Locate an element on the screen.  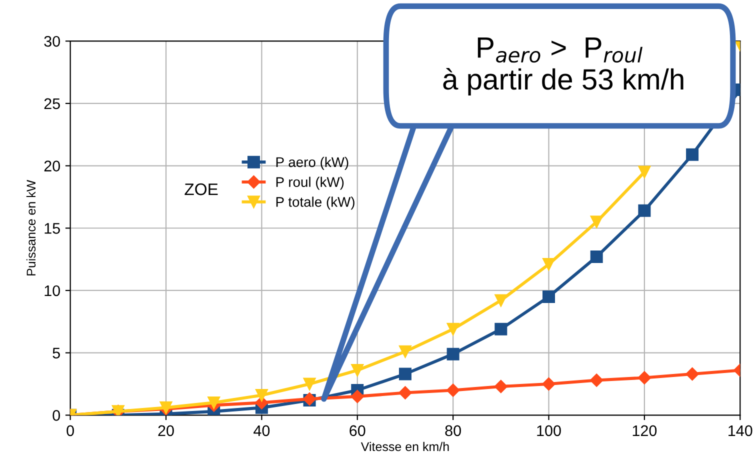
x-tick-label: 140 is located at coordinates (740, 430).